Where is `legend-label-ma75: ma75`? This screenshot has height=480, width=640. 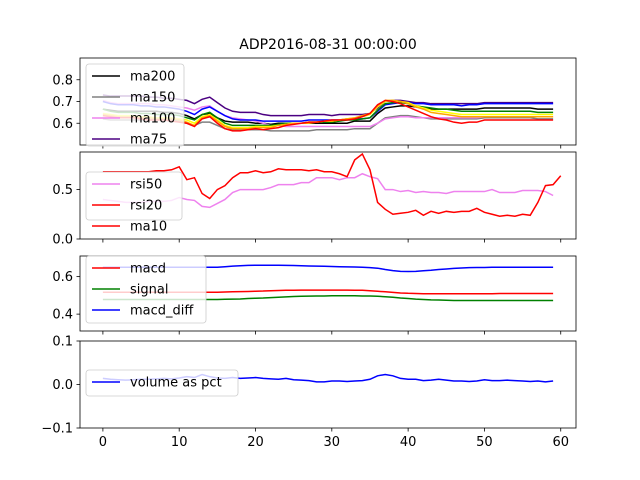
legend-label-ma75: ma75 is located at coordinates (148, 140).